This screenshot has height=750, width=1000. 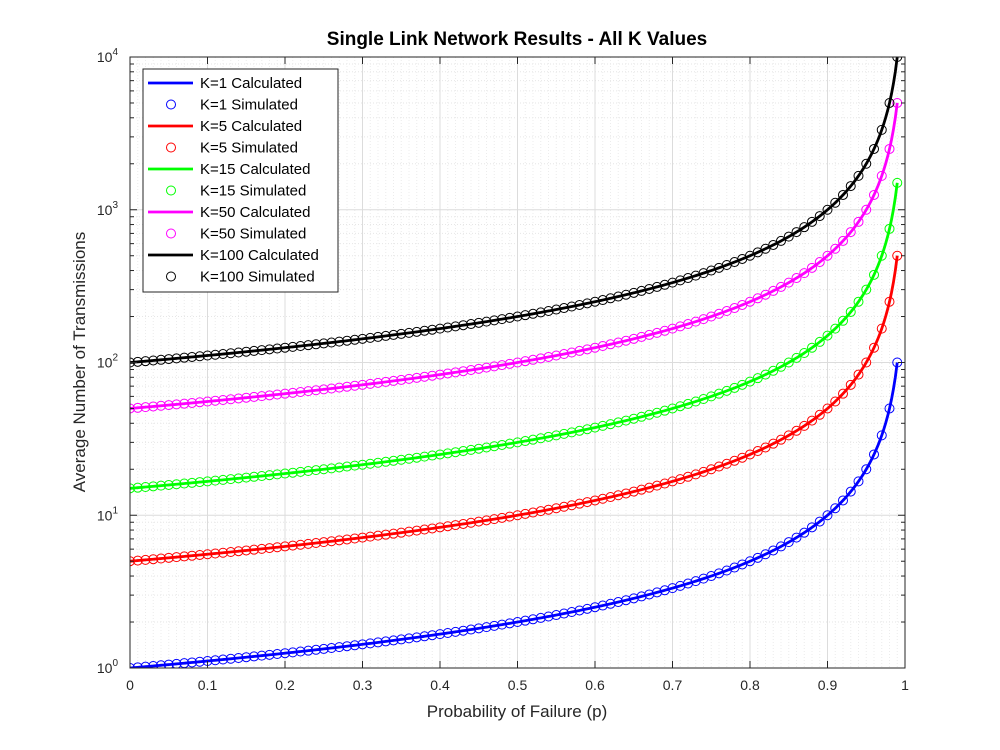 I want to click on legend-item: K=50 Simulated, so click(x=236, y=234).